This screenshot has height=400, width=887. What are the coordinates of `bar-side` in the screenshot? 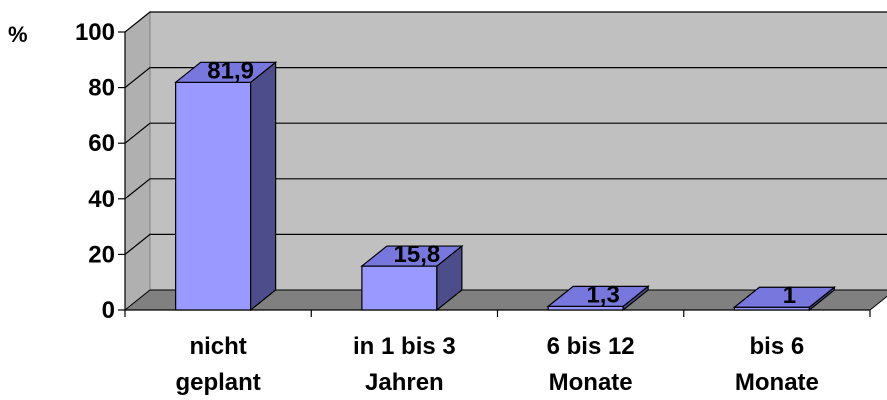 It's located at (263, 186).